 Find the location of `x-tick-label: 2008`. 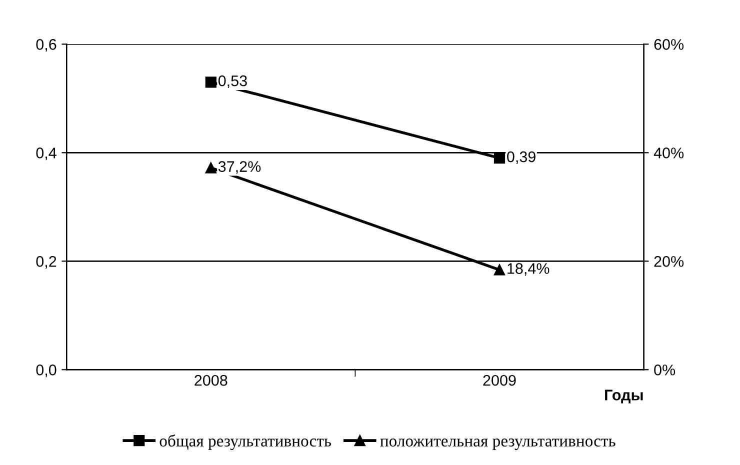

x-tick-label: 2008 is located at coordinates (211, 380).